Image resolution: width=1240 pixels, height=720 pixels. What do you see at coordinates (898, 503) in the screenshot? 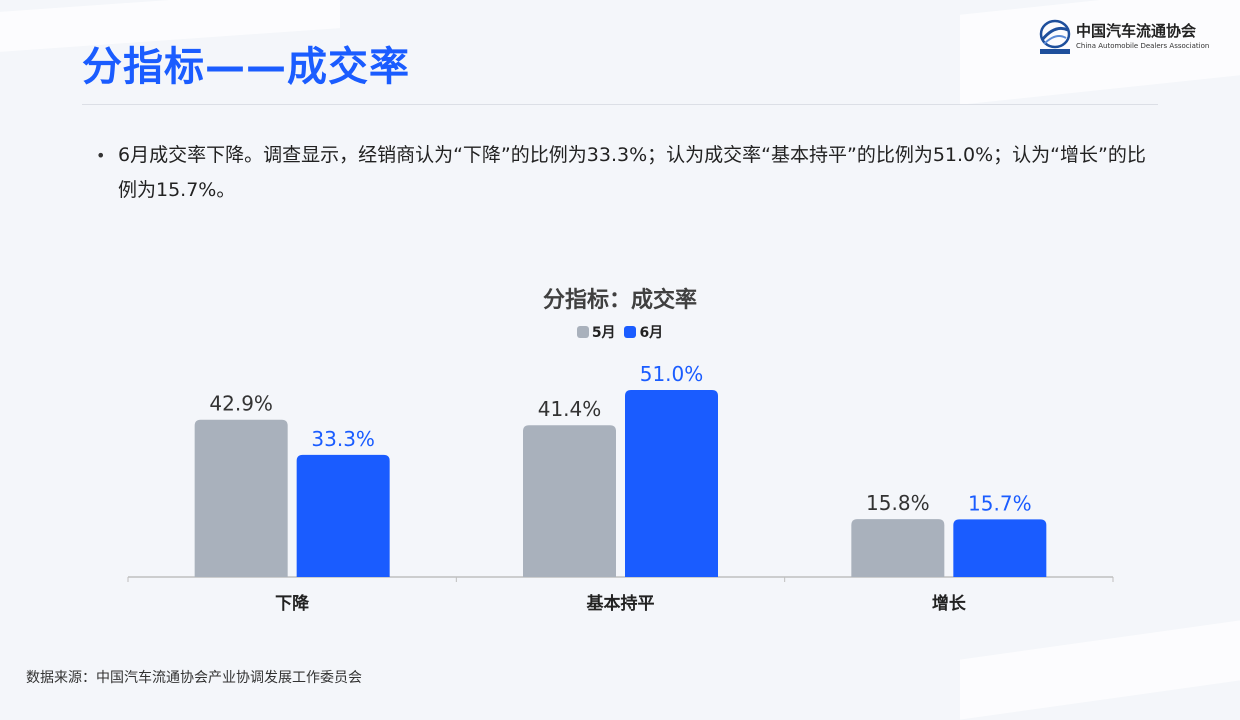
I see `data-label: 15.8%` at bounding box center [898, 503].